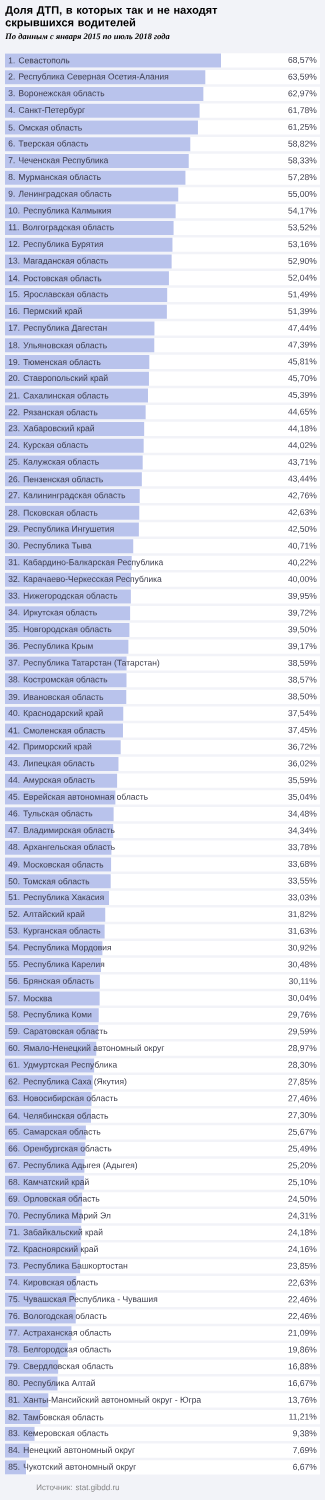  Describe the element at coordinates (45, 127) in the screenshot. I see `y-tick-label: 5. Омская область` at that location.